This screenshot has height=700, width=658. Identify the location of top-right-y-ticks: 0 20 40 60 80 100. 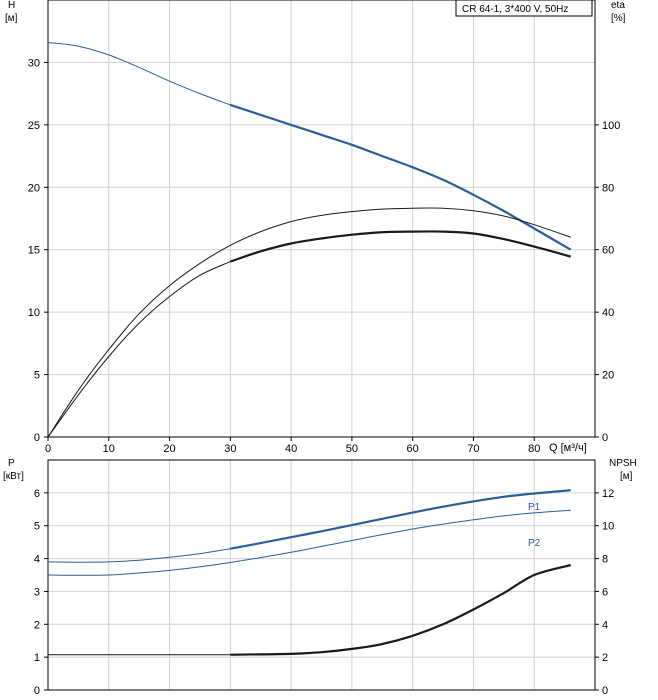
(607, 282).